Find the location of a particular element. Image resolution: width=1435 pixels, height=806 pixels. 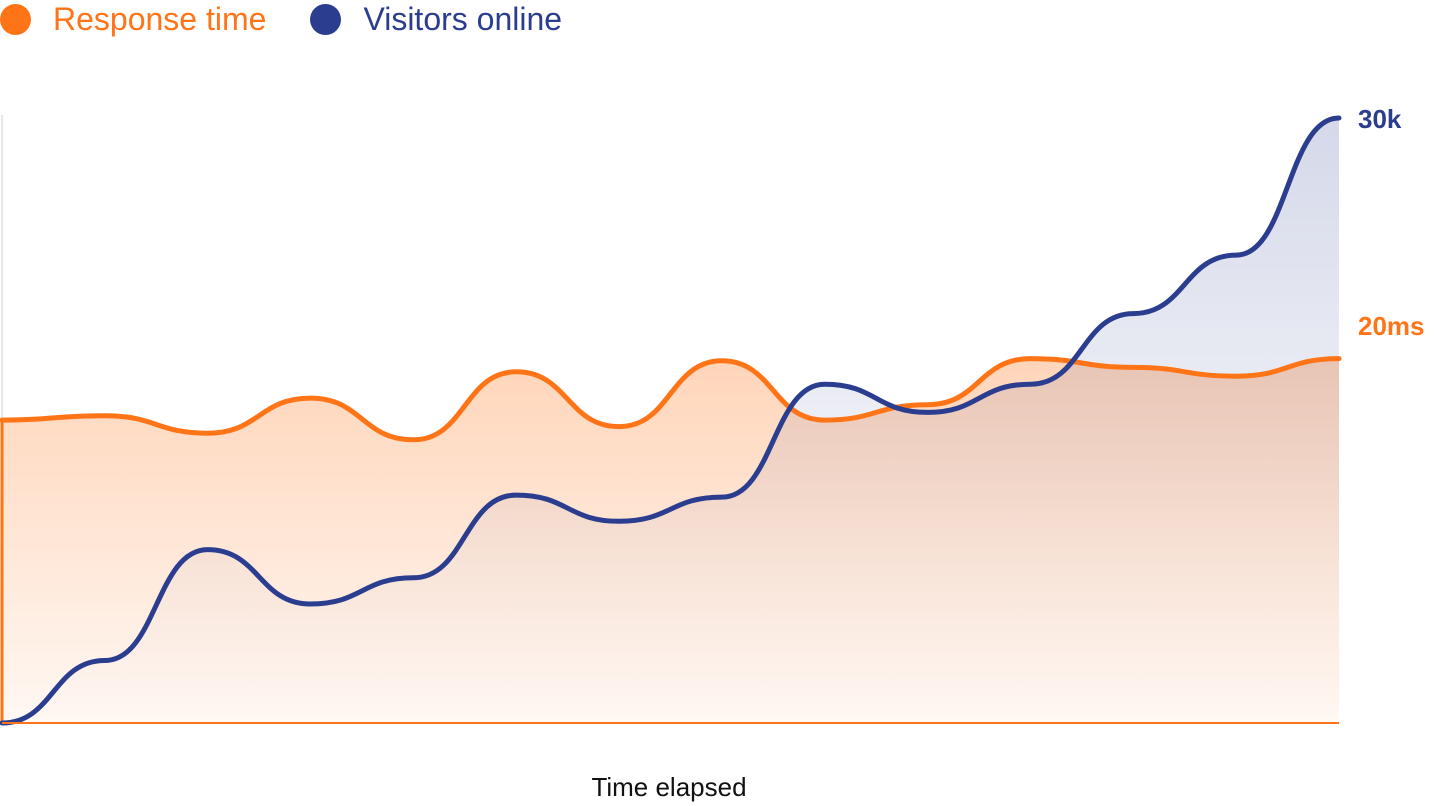

legend-item-visitors-online: Visitors online is located at coordinates (436, 19).